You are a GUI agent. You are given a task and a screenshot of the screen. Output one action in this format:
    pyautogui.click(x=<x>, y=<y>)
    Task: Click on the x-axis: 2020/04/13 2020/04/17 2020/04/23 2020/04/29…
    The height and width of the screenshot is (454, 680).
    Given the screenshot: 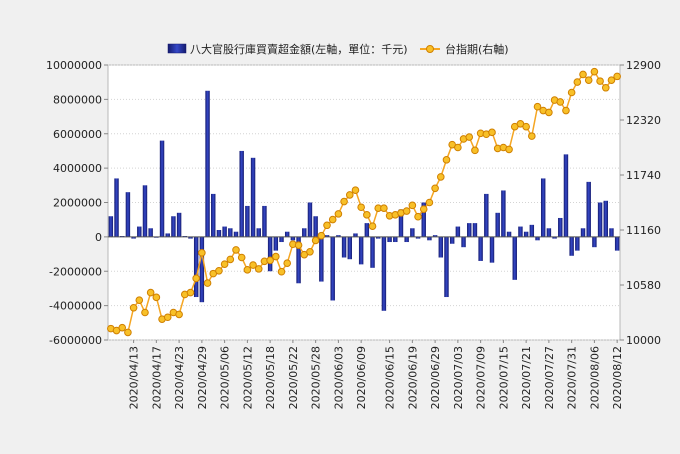 What is the action you would take?
    pyautogui.click(x=376, y=374)
    